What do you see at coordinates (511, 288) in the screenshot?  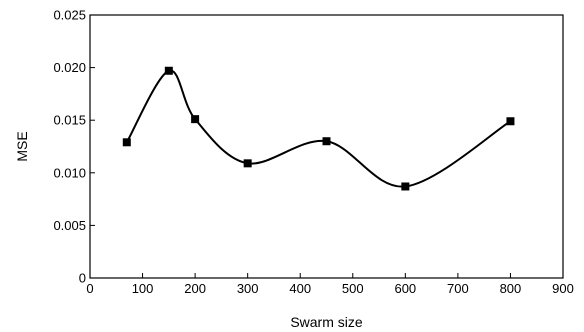 I see `x-tick-label: 800` at bounding box center [511, 288].